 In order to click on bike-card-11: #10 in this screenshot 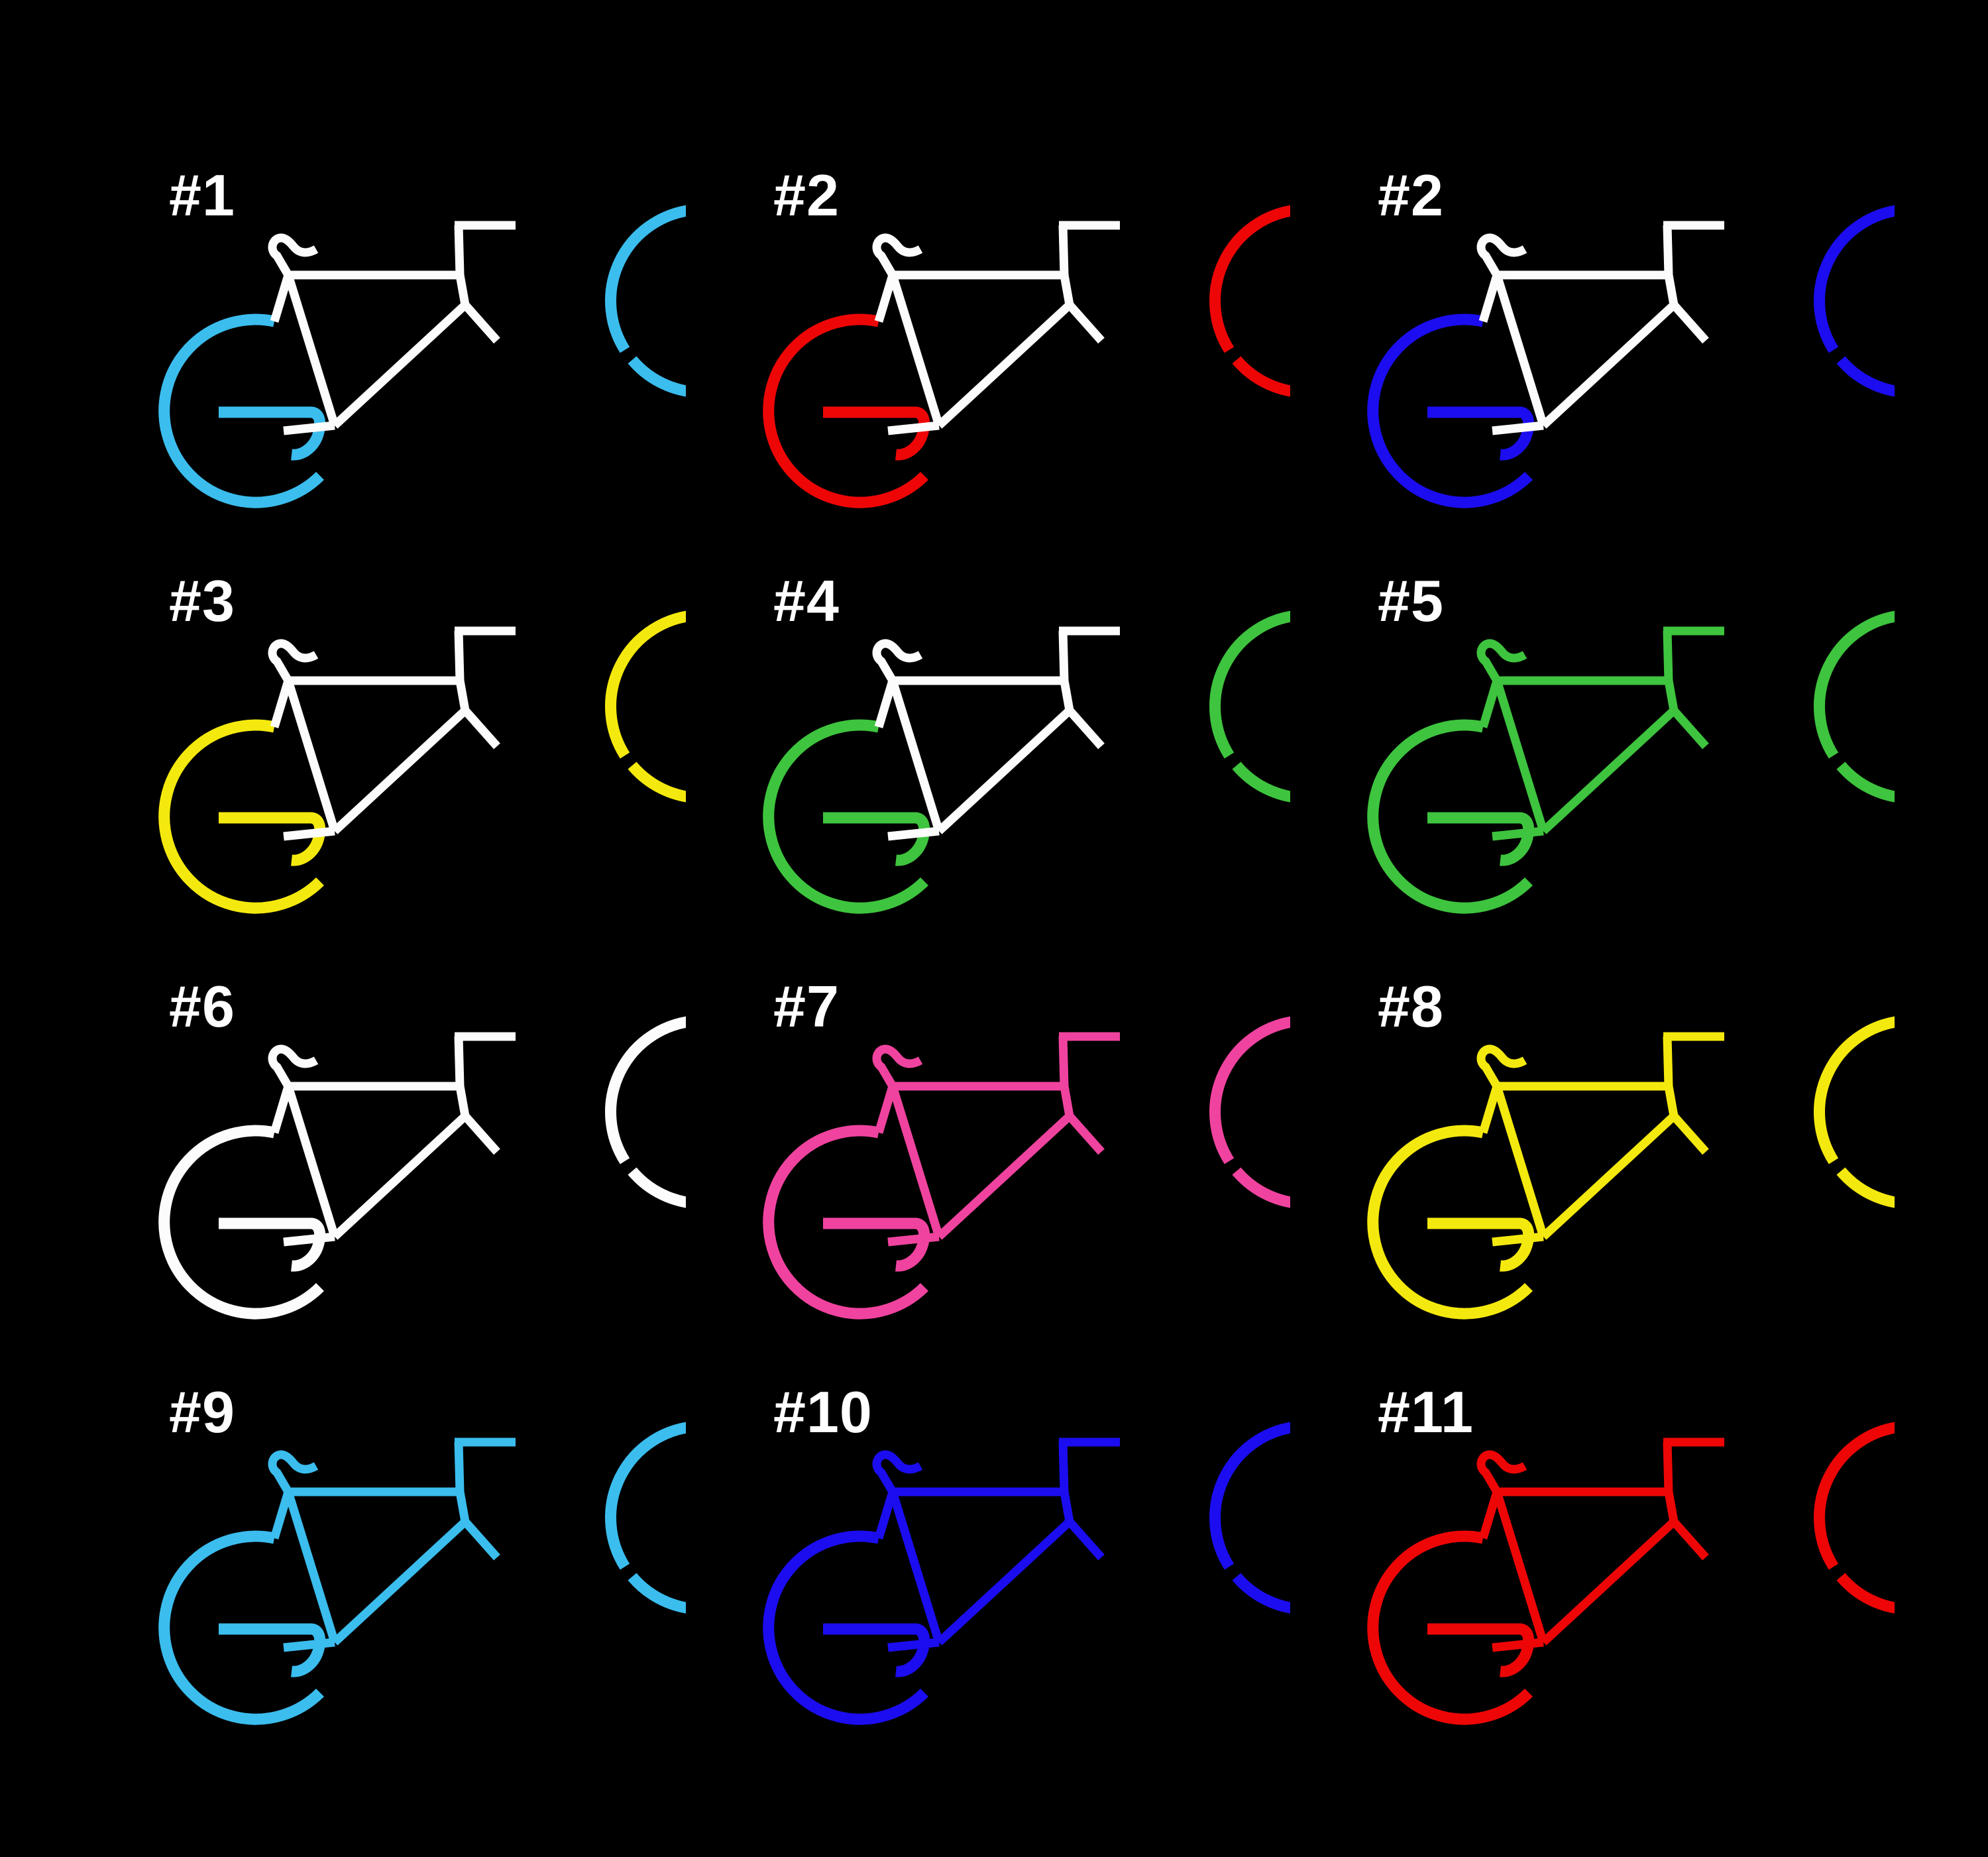, I will do `click(1036, 1582)`.